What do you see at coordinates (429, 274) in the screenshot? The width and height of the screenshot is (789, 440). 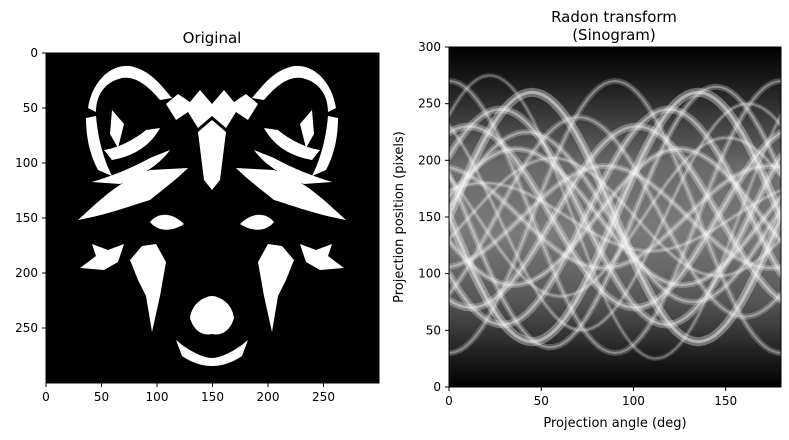 I see `sinogram-y-tick-label: 100` at bounding box center [429, 274].